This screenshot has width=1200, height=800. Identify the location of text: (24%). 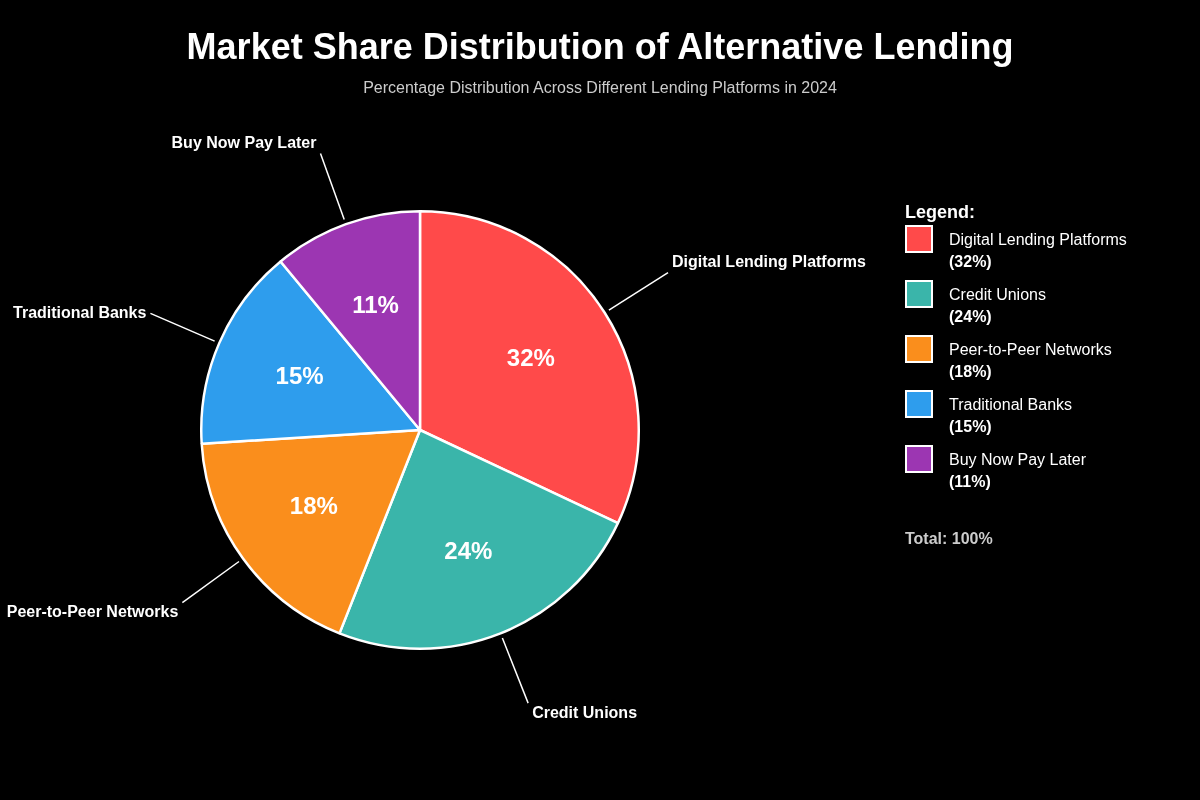
(971, 317).